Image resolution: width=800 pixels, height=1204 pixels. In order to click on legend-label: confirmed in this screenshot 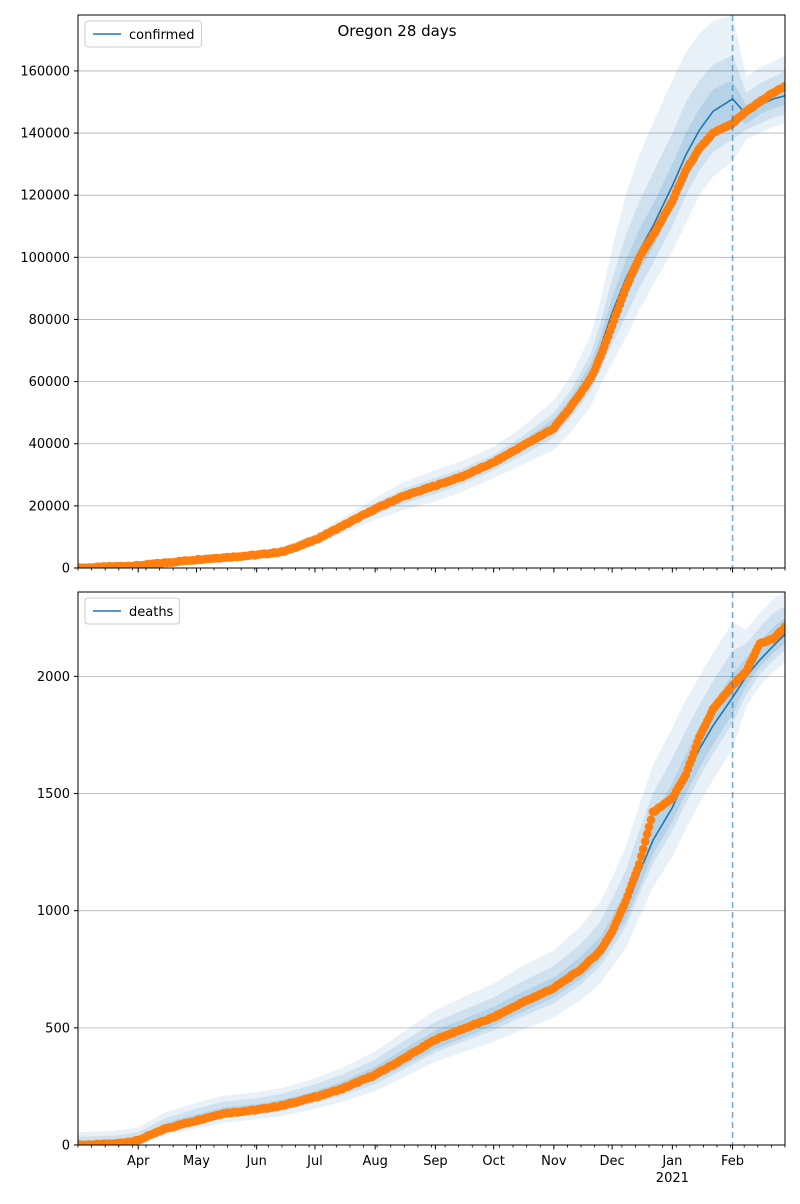, I will do `click(162, 35)`.